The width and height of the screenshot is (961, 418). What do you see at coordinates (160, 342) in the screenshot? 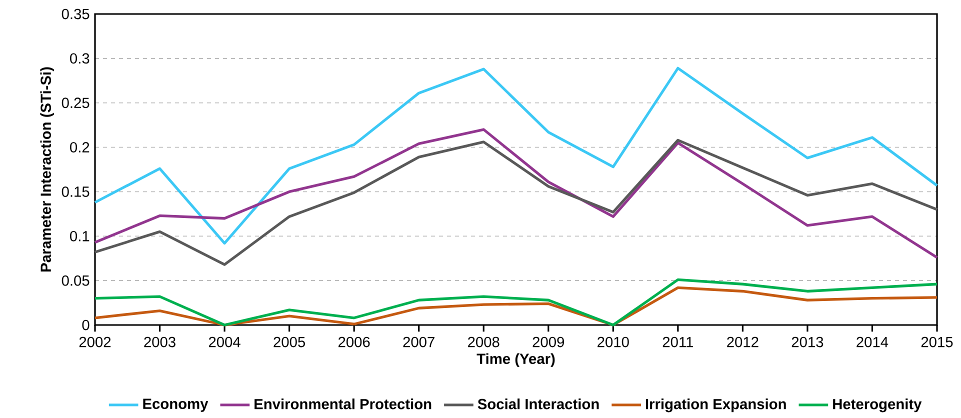
I see `x-tick-label: 2003` at bounding box center [160, 342].